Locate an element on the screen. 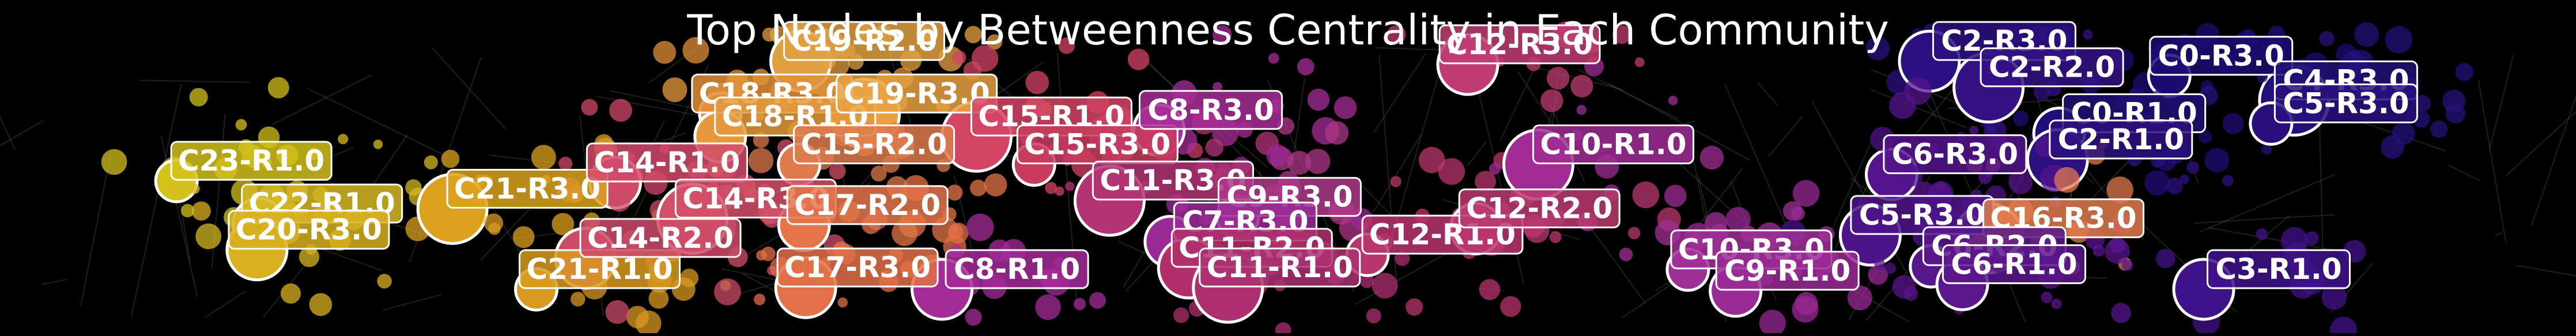 The width and height of the screenshot is (2576, 336). node-label-text: C5-R3.0 is located at coordinates (1922, 215).